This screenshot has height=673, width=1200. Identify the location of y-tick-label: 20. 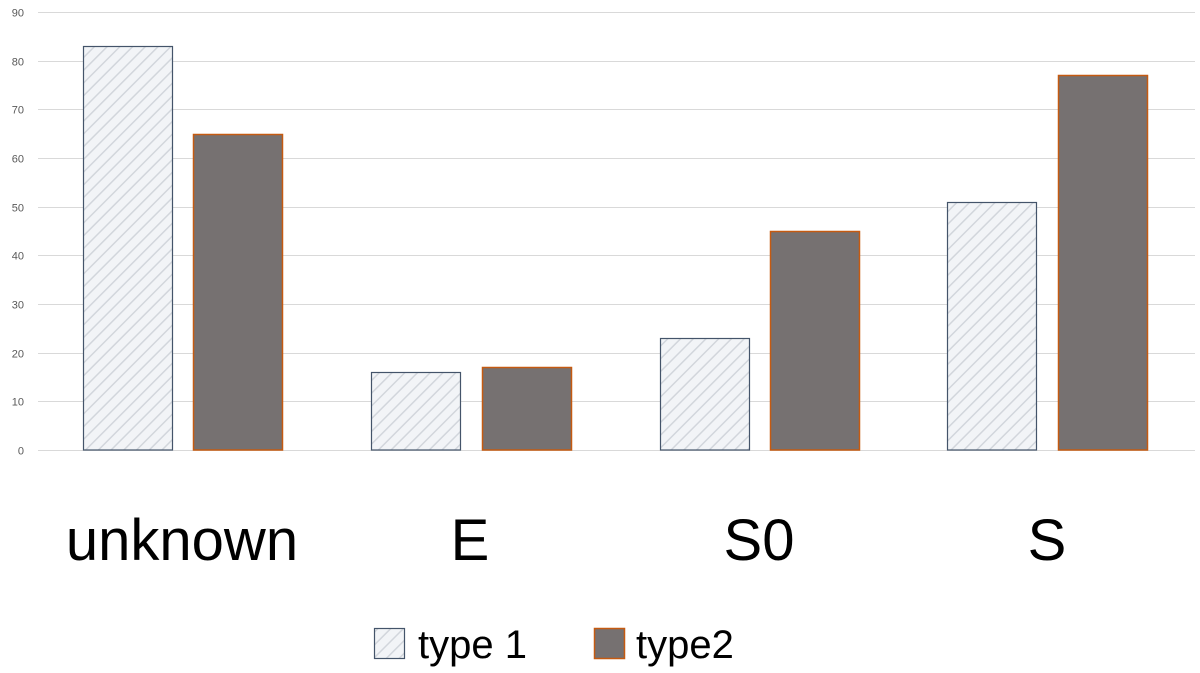
(18, 355).